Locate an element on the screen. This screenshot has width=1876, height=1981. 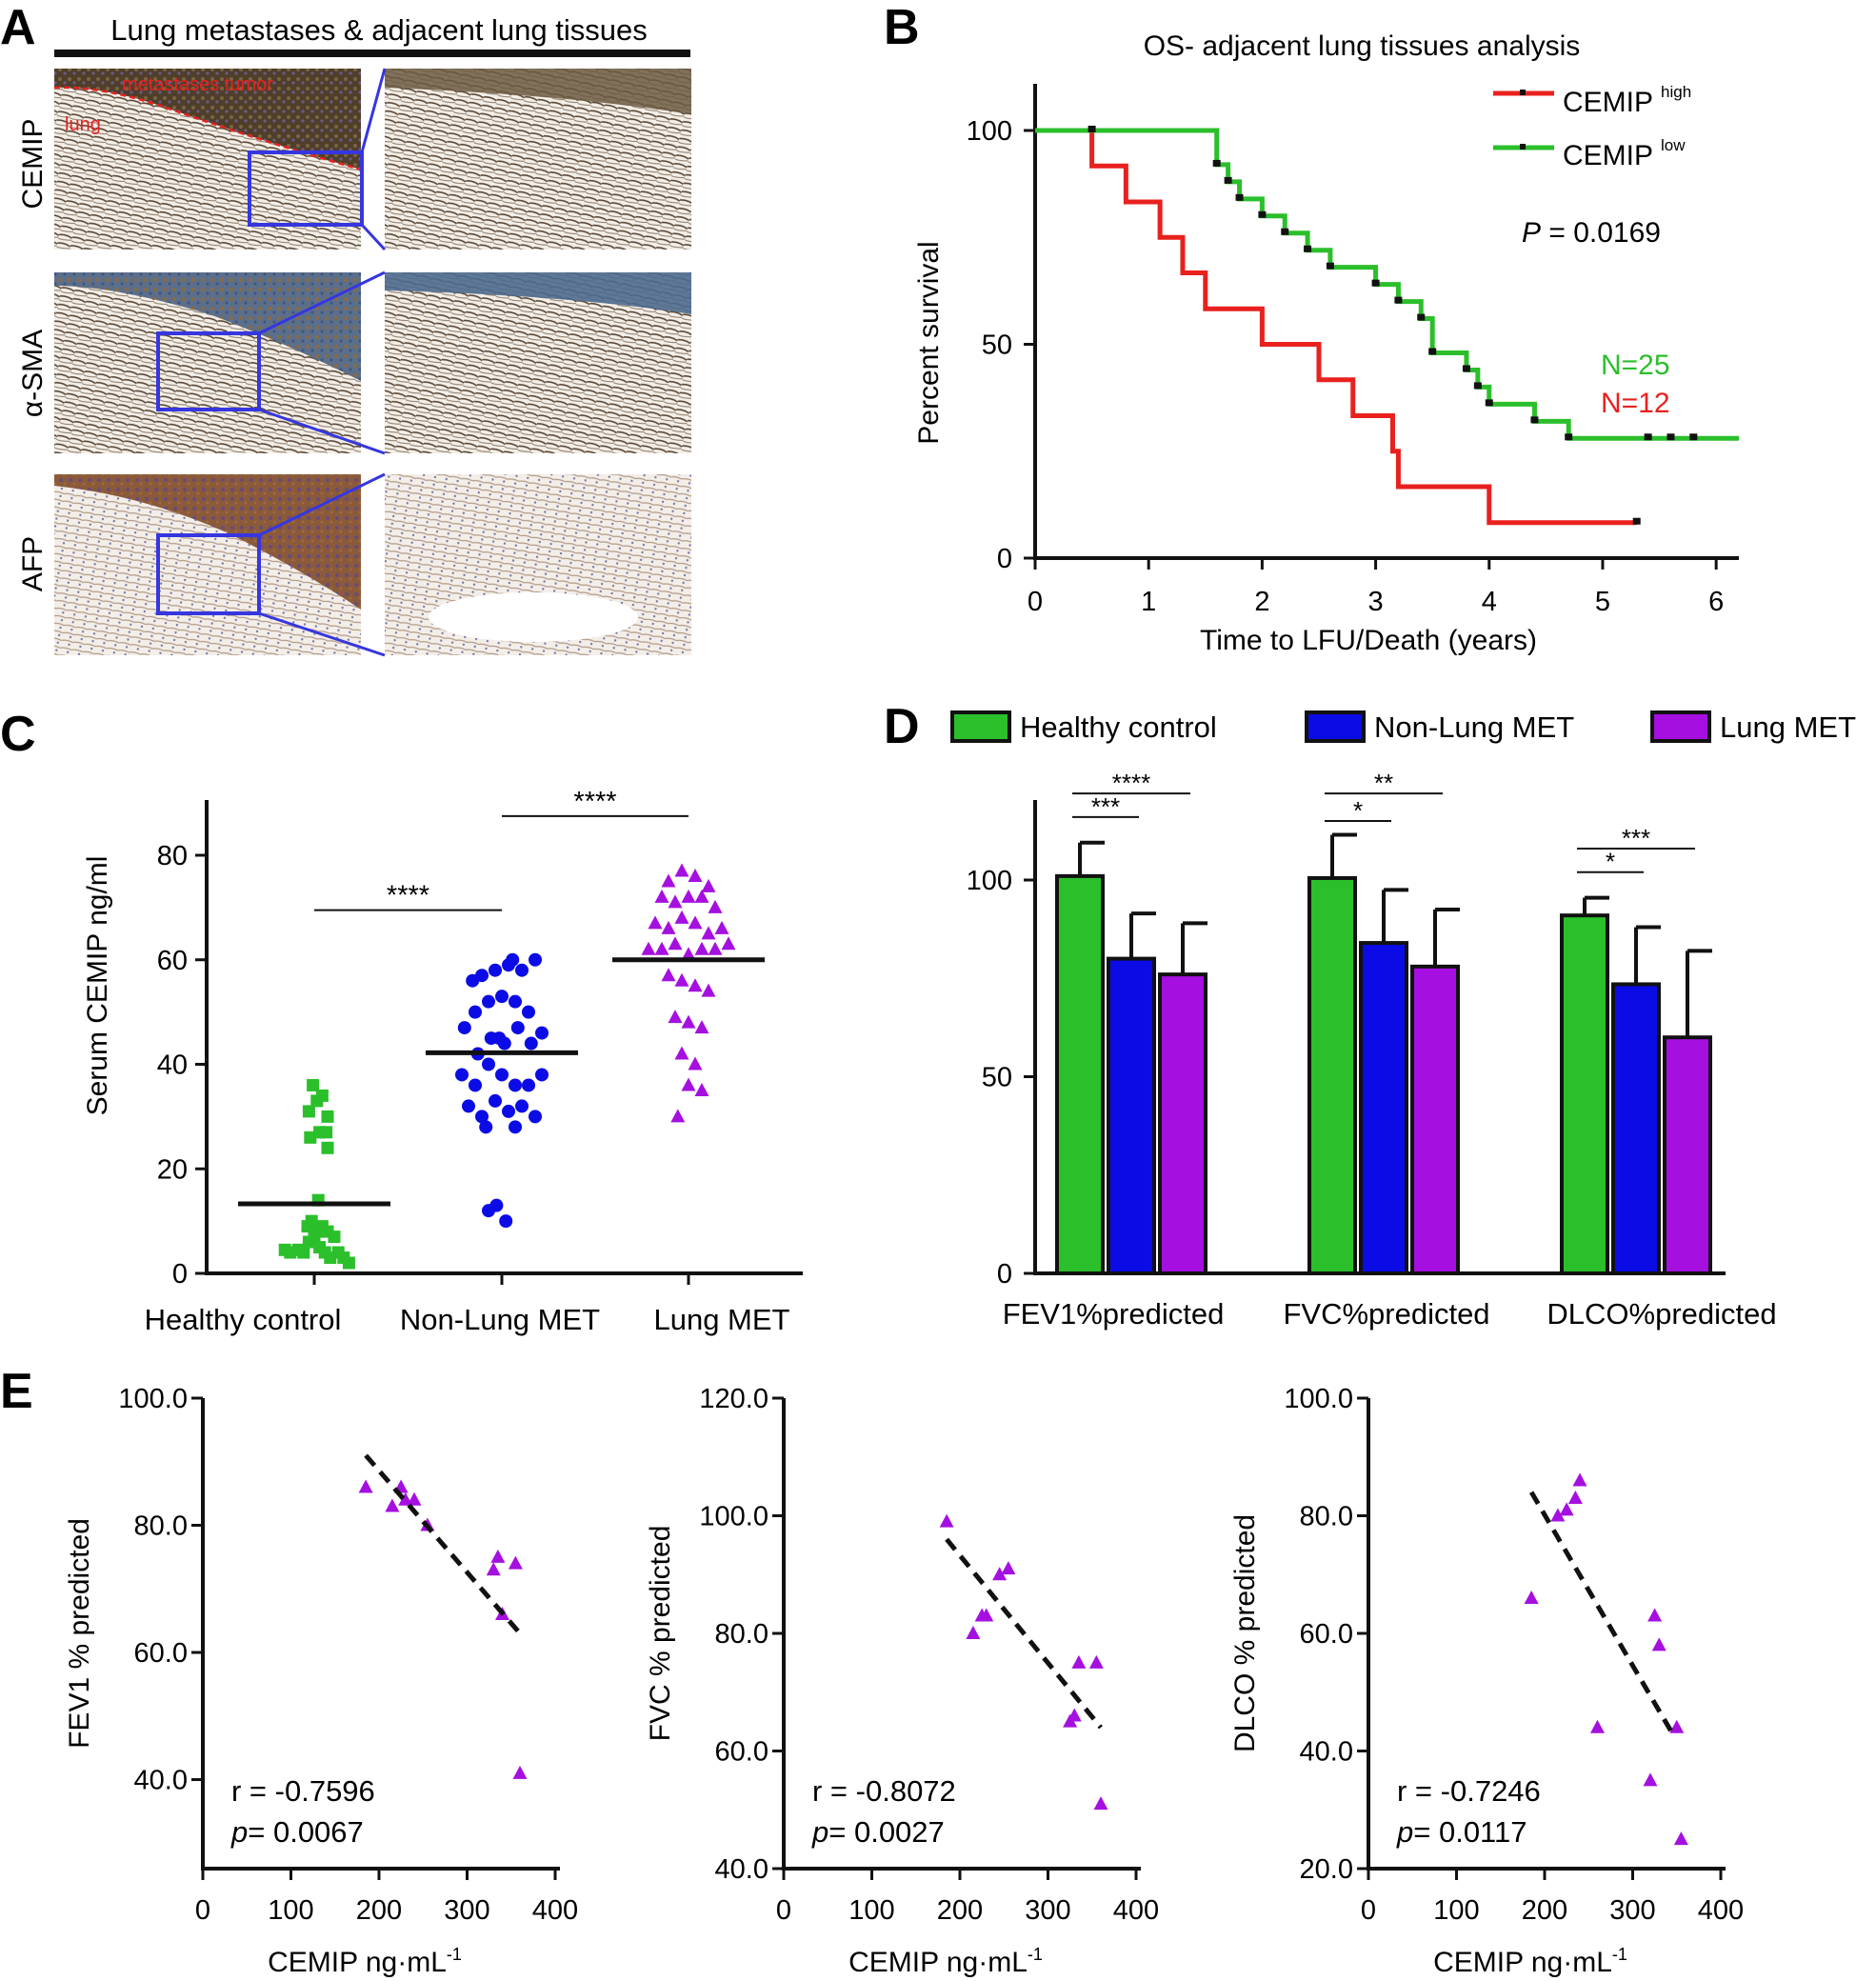
chart-d-legend: Healthy control Non-Lung MET Lung MET is located at coordinates (1403, 727).